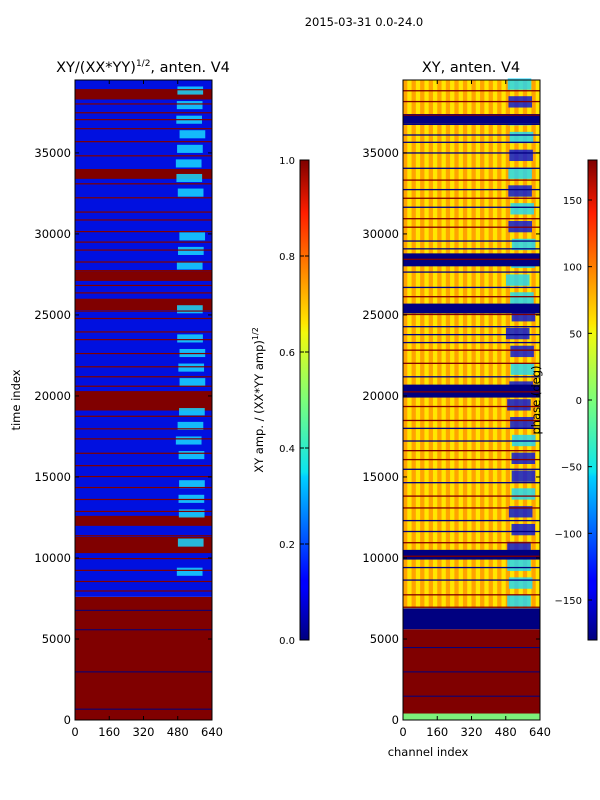 The height and width of the screenshot is (800, 600). I want to click on colorbar-tick-label: 0.6, so click(287, 353).